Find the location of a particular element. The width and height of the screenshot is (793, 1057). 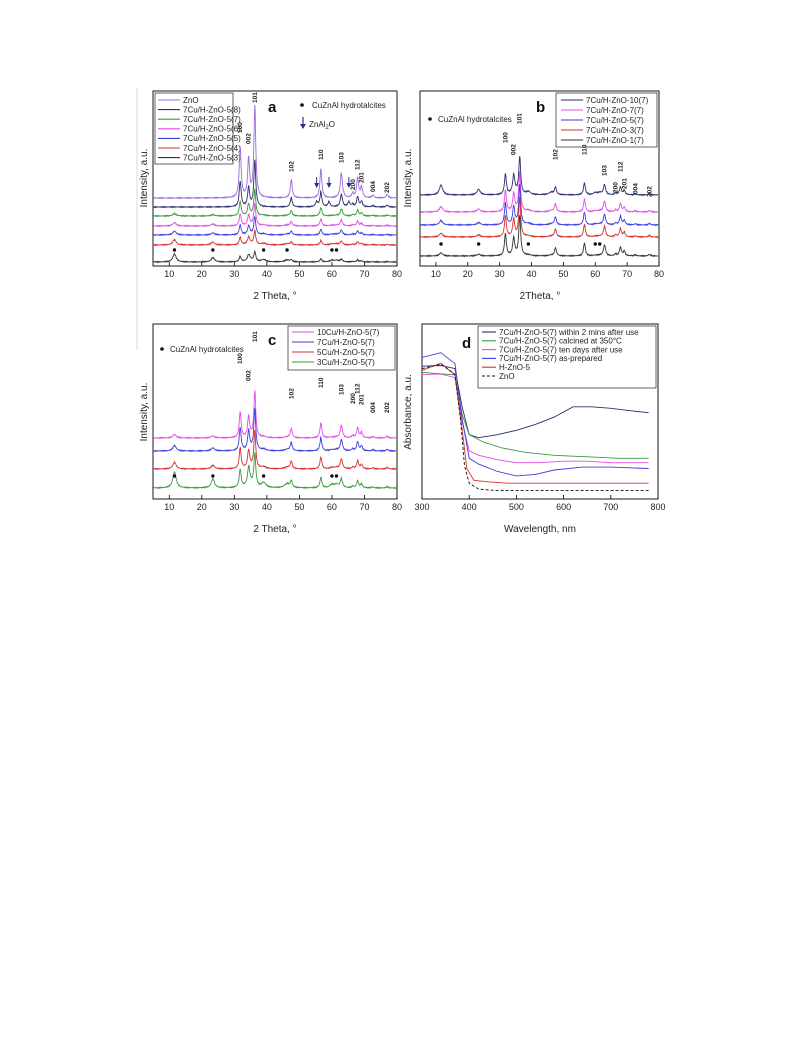

panel-a-legend-label: 7Cu/H-ZnO-5(6) is located at coordinates (212, 129).